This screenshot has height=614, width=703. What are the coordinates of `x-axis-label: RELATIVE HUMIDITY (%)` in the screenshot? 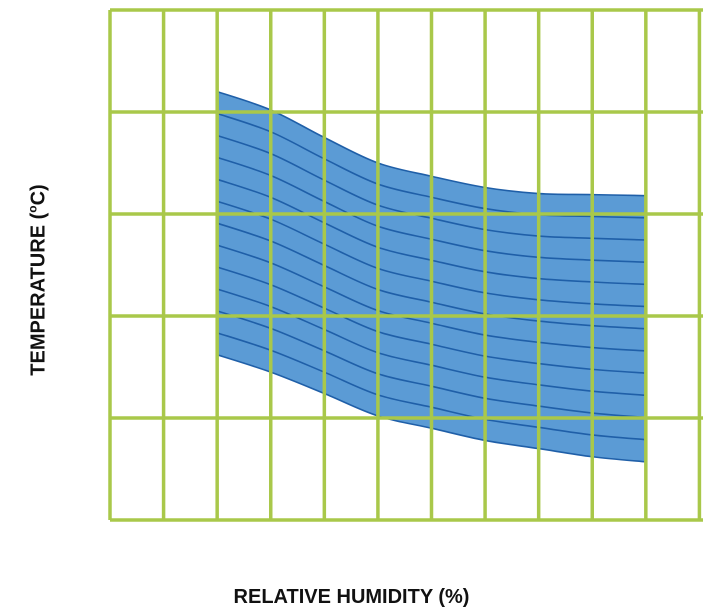 It's located at (351, 597).